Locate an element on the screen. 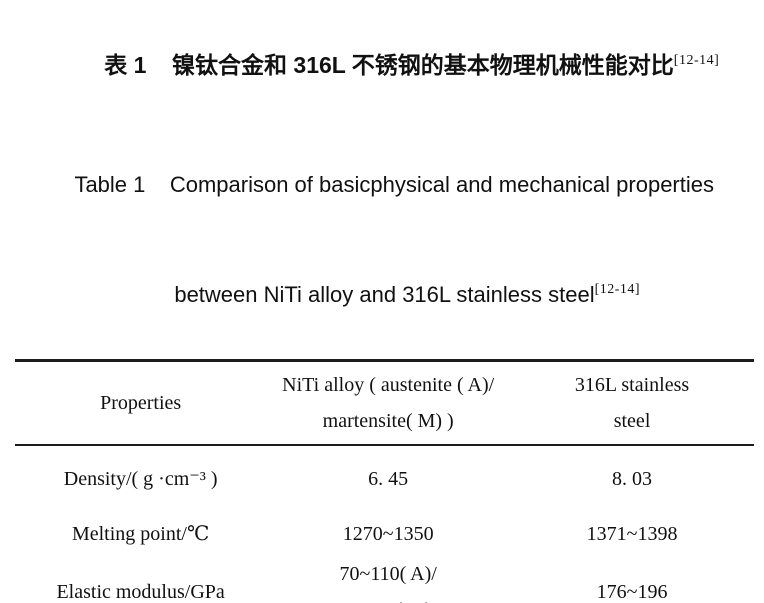  cell-text-line: 316L stainless is located at coordinates (632, 384).